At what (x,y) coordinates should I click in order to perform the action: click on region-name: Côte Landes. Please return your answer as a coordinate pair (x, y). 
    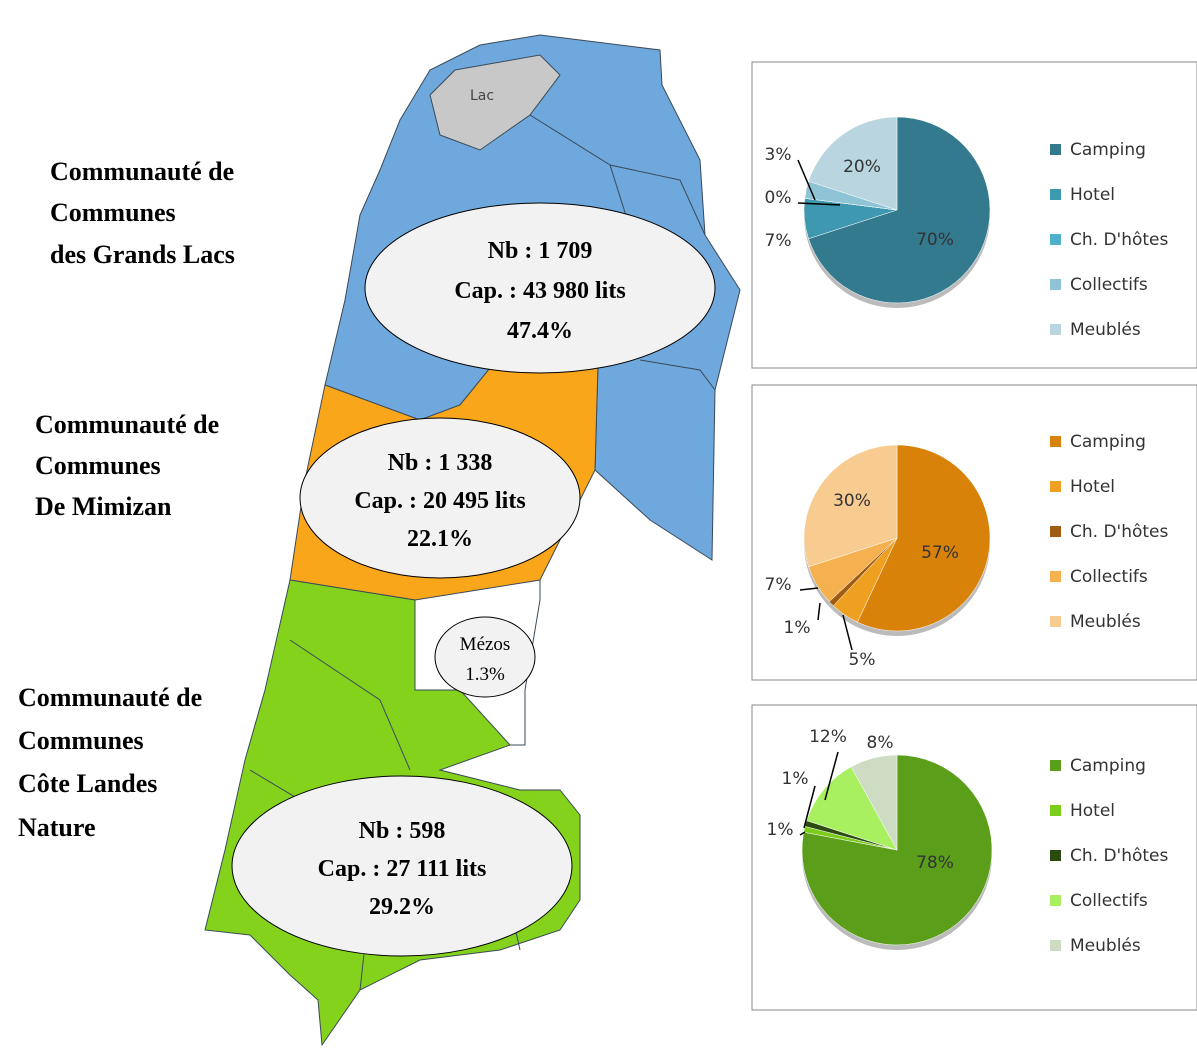
    Looking at the image, I should click on (87, 783).